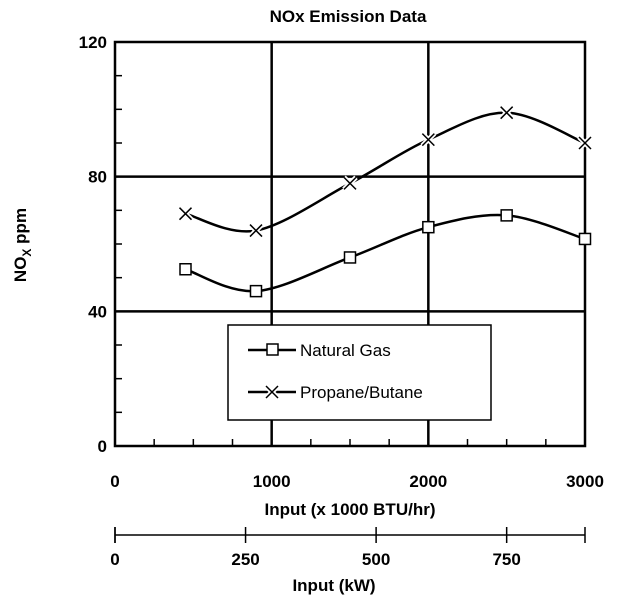  I want to click on y-axis-label: NOX ppm, so click(22, 245).